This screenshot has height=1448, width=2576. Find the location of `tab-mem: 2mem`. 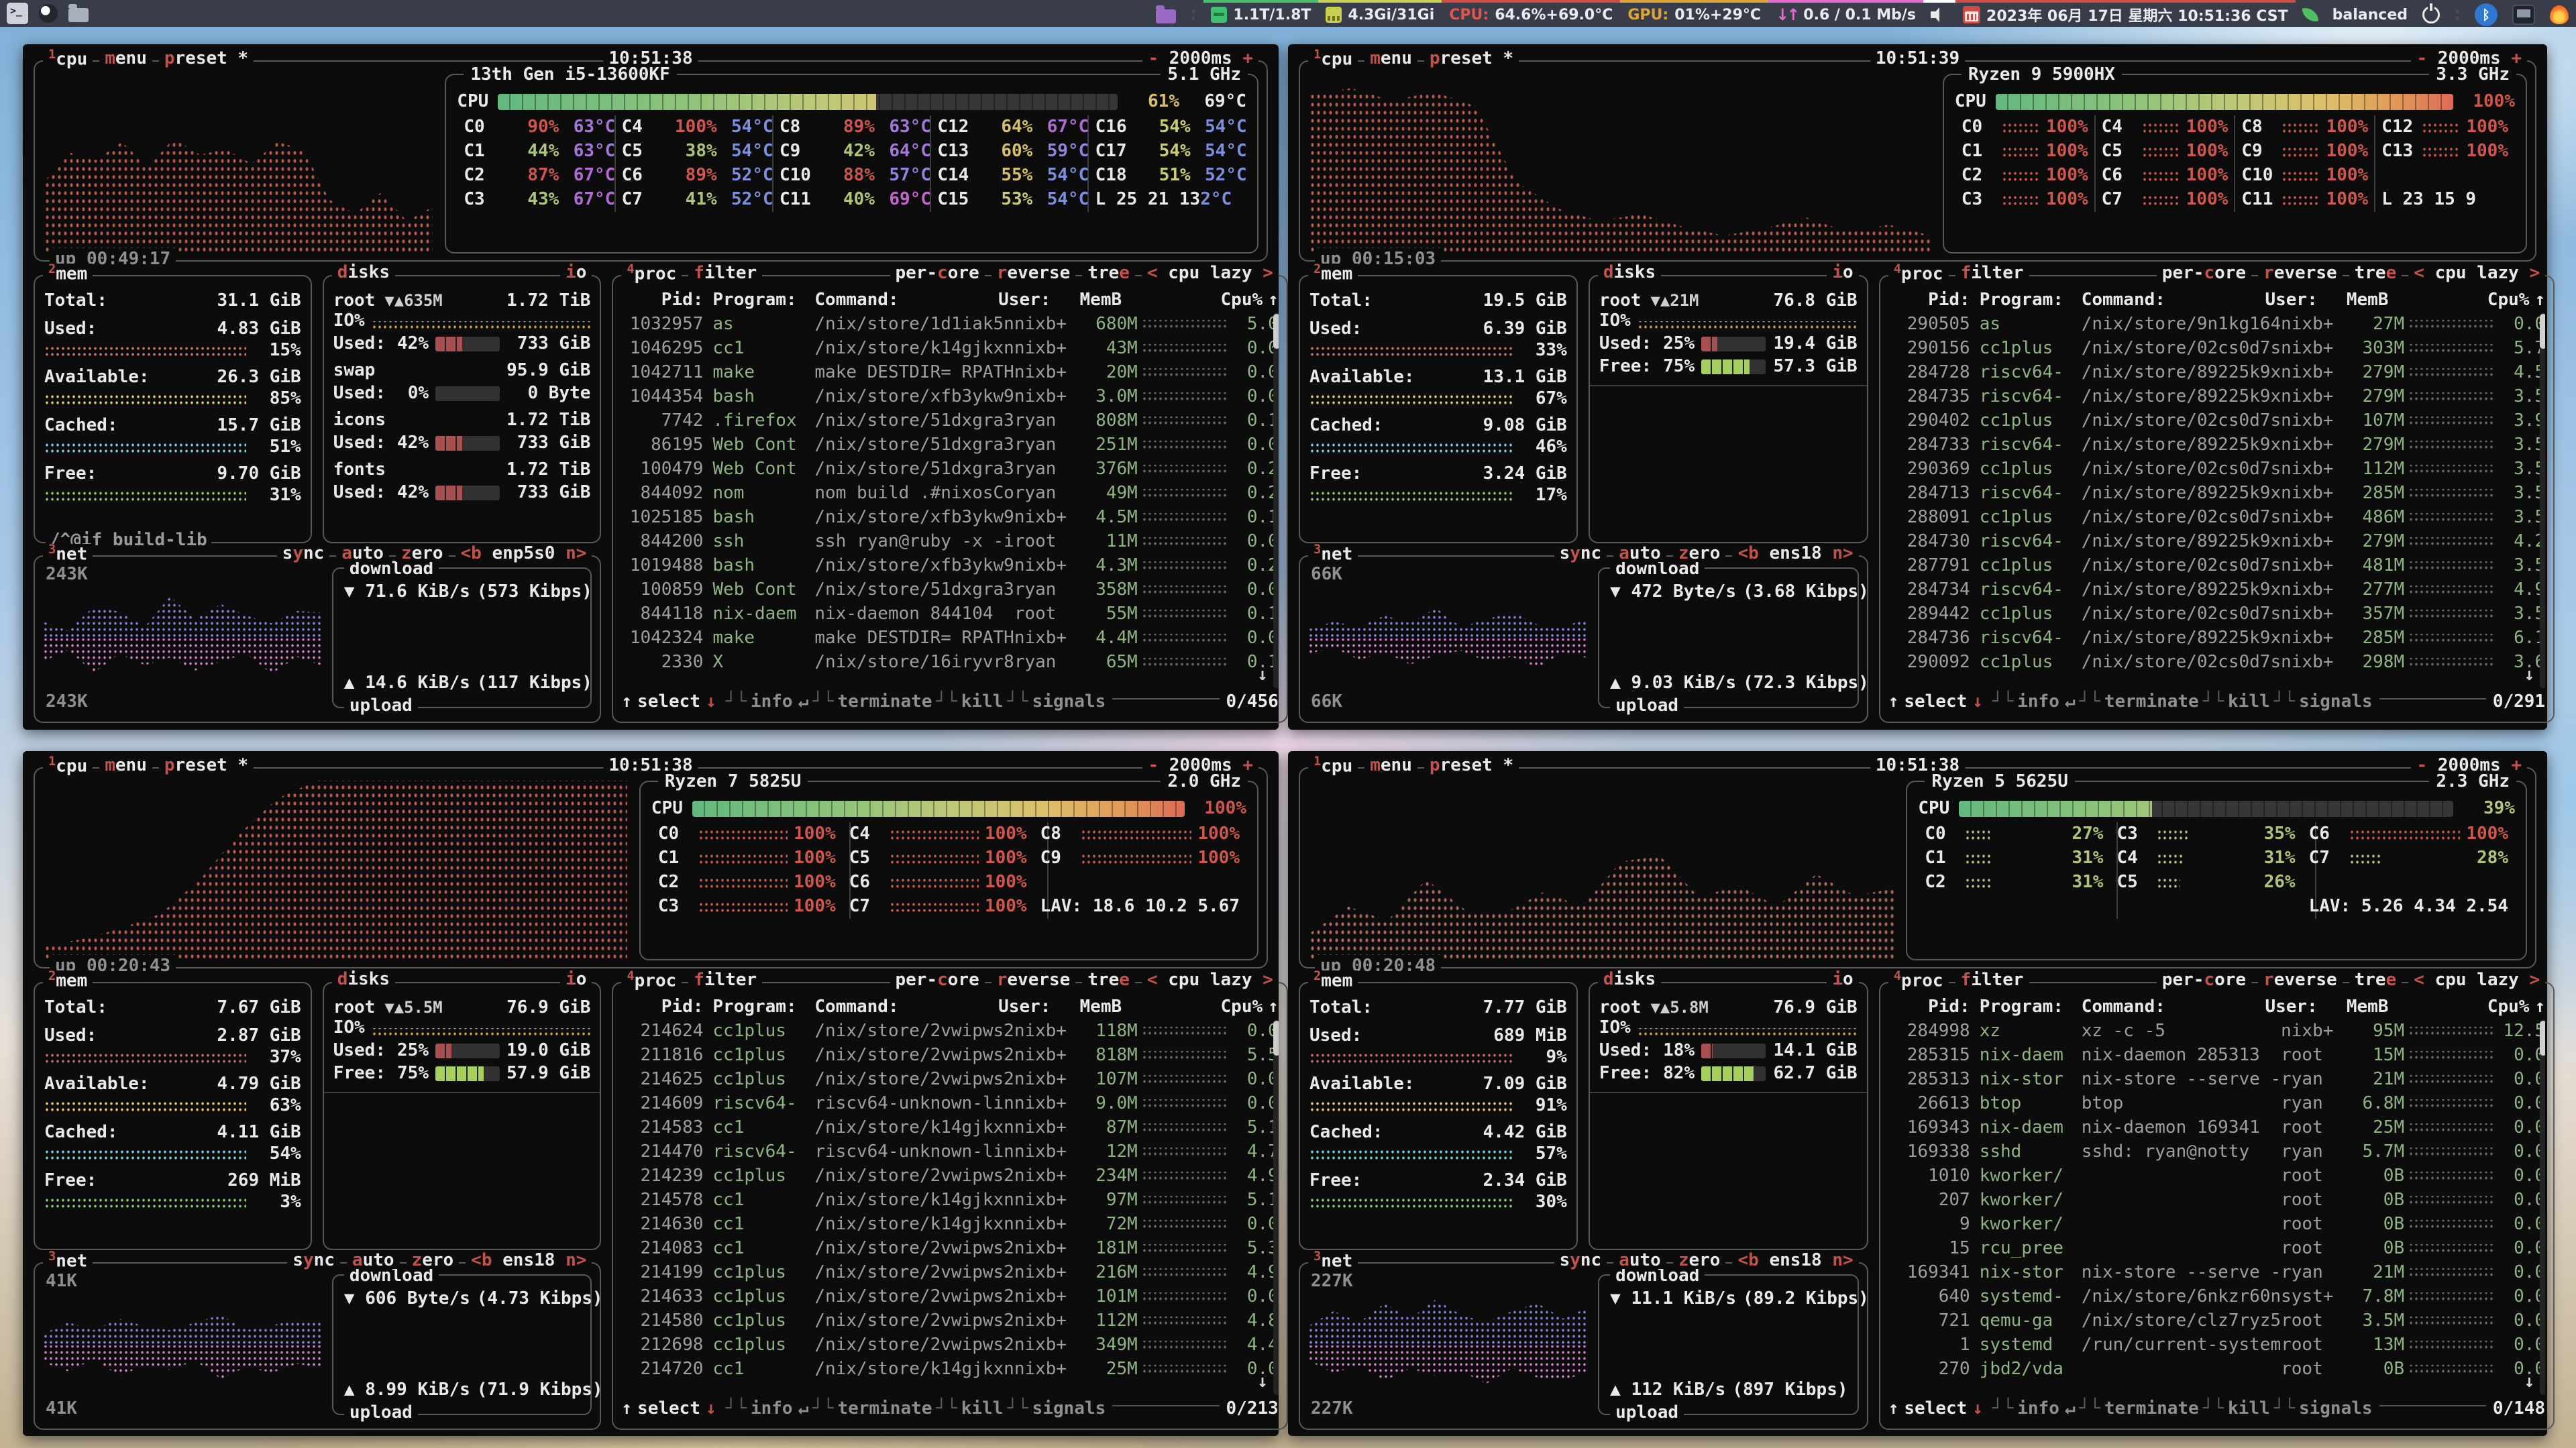

tab-mem: 2mem is located at coordinates (1333, 980).